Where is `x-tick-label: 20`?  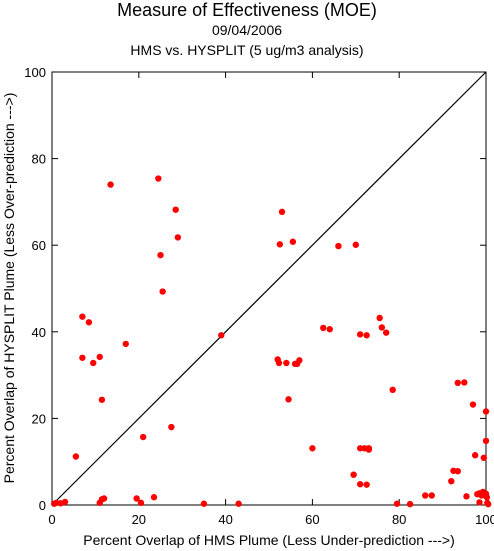
x-tick-label: 20 is located at coordinates (139, 519).